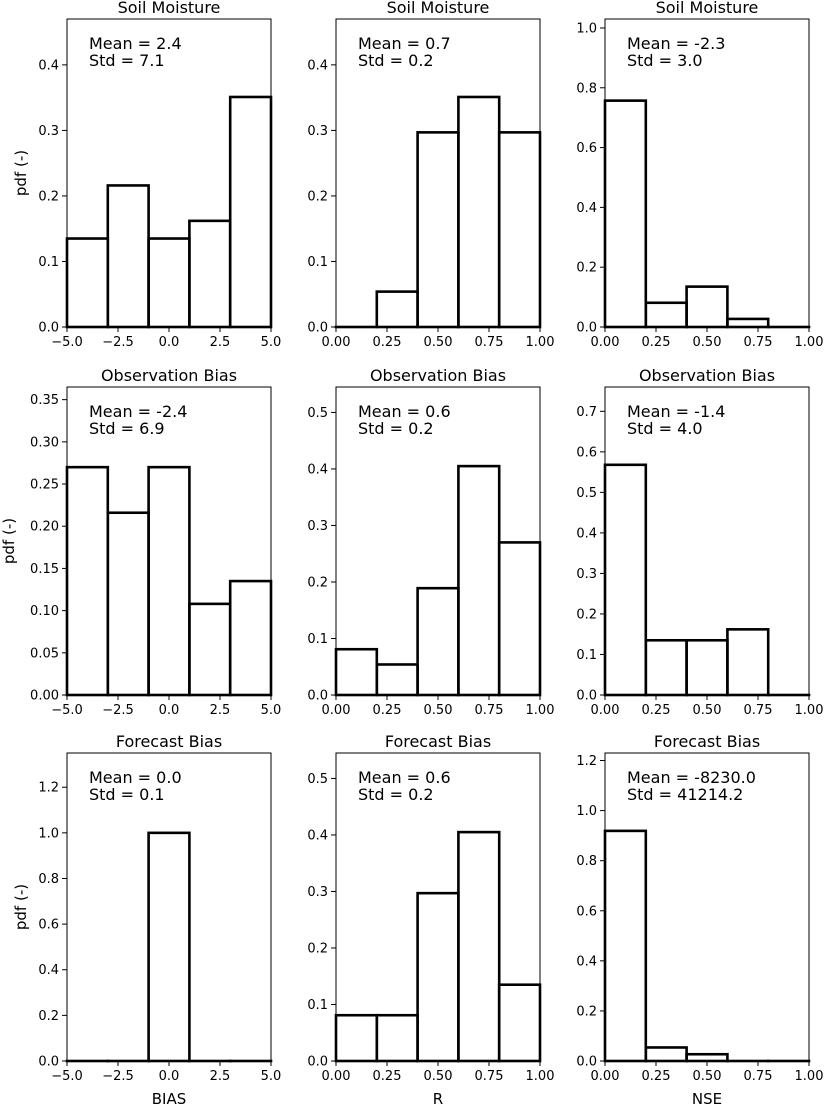 The height and width of the screenshot is (1108, 829). Describe the element at coordinates (404, 411) in the screenshot. I see `mean-annotation: Mean = 0.6` at that location.